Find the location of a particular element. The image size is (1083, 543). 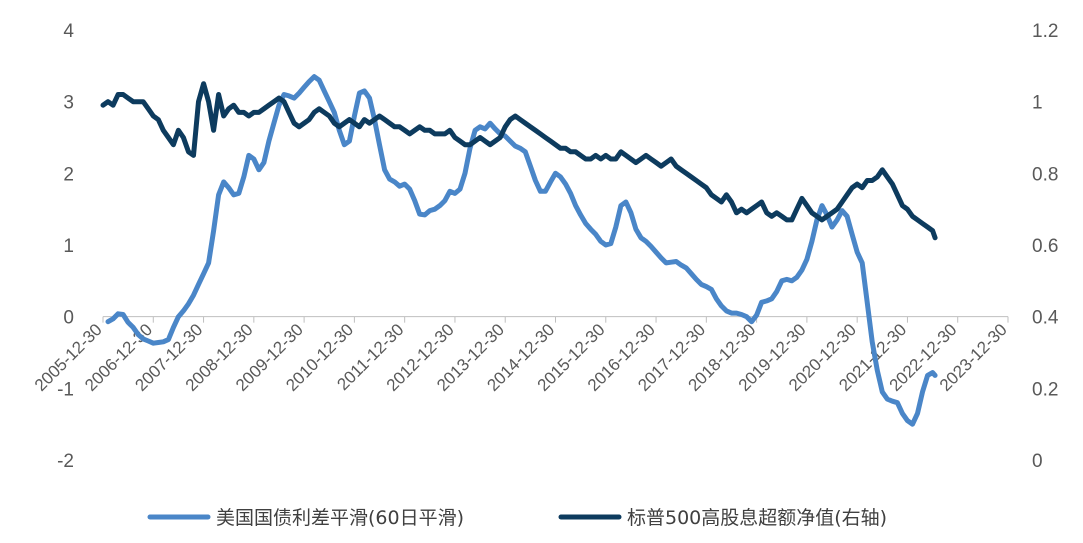

left-axis-tick: 0 is located at coordinates (68, 318).